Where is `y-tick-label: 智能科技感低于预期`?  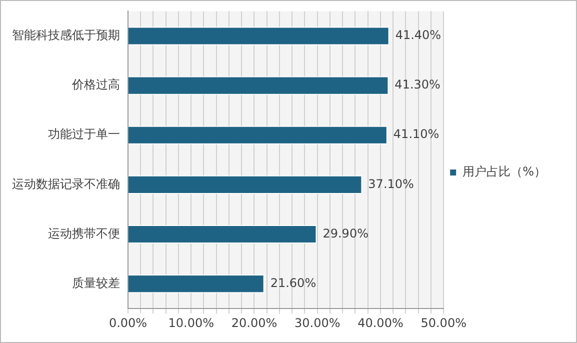 y-tick-label: 智能科技感低于预期 is located at coordinates (66, 35).